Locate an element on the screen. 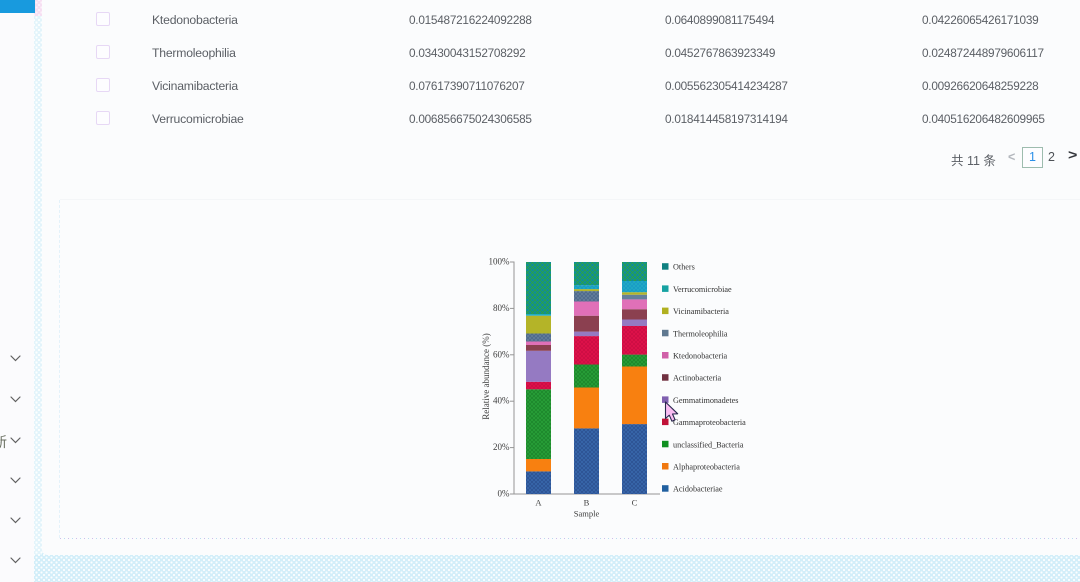  svg-text: Gammaproteobacteria is located at coordinates (709, 422).